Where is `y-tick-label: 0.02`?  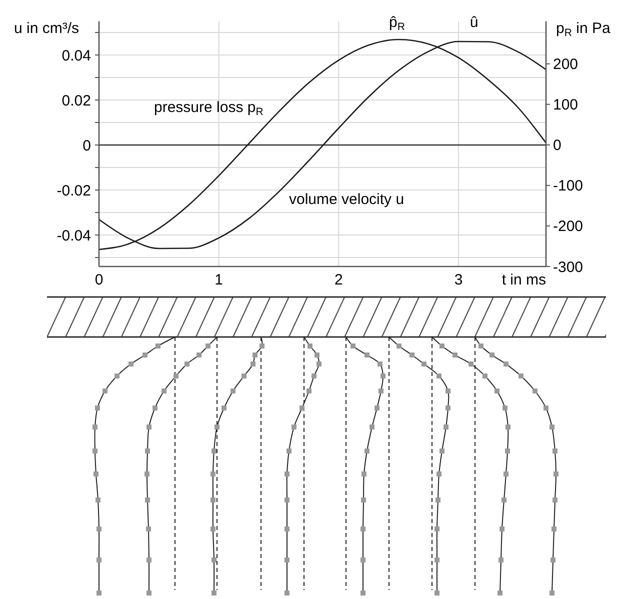 y-tick-label: 0.02 is located at coordinates (76, 101).